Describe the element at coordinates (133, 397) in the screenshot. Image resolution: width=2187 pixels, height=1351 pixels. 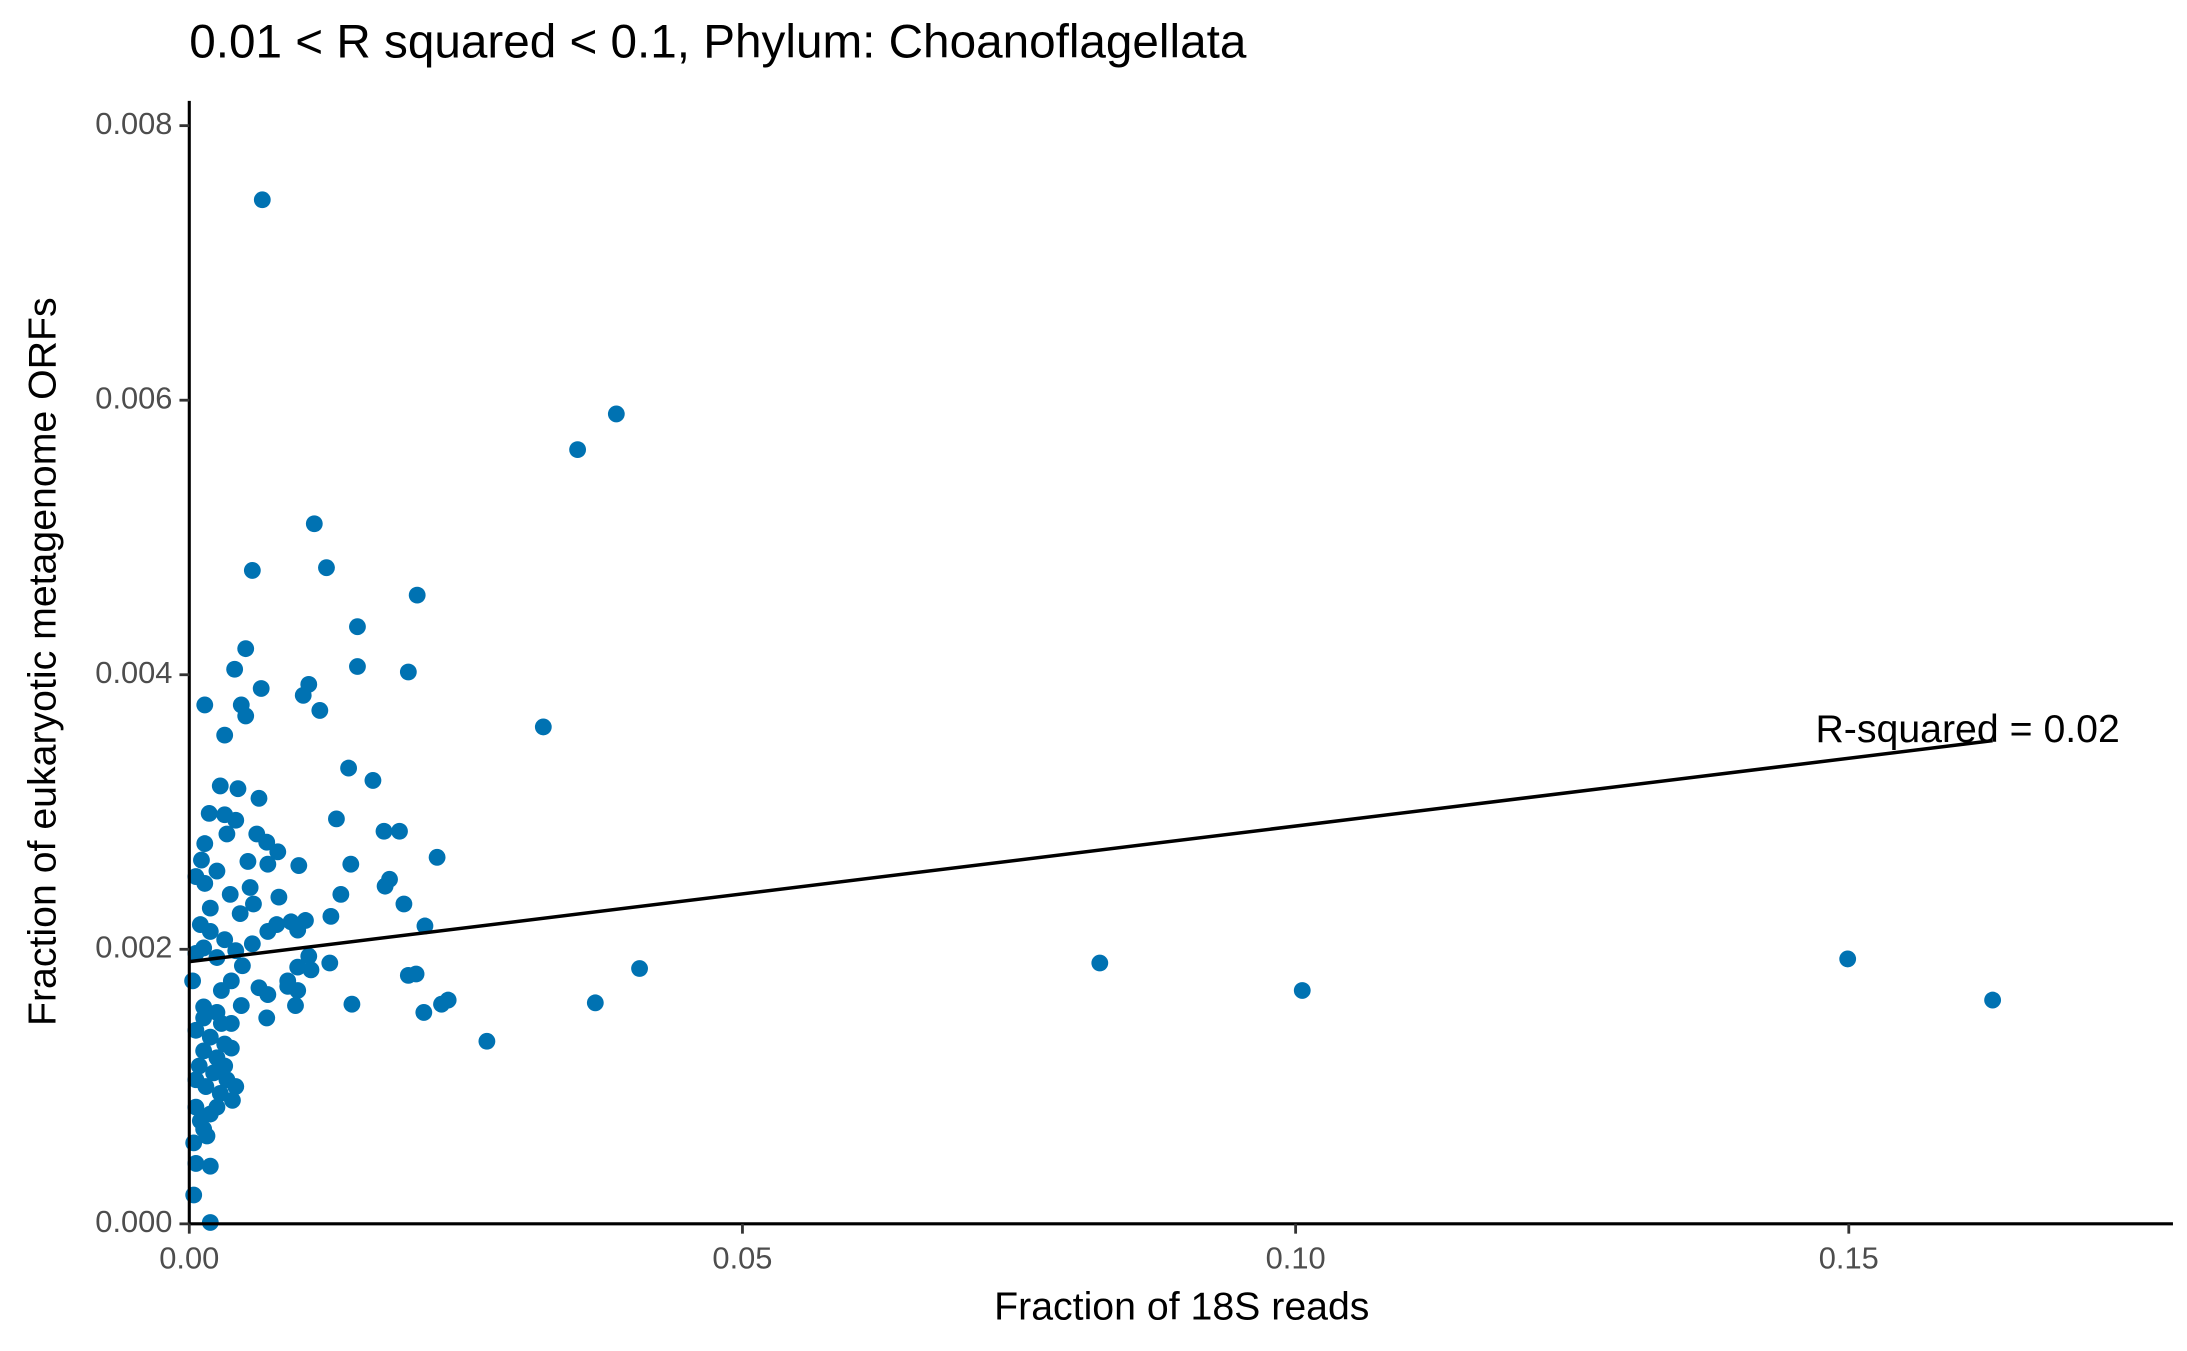
I see `y-tick-label: 0.006` at that location.